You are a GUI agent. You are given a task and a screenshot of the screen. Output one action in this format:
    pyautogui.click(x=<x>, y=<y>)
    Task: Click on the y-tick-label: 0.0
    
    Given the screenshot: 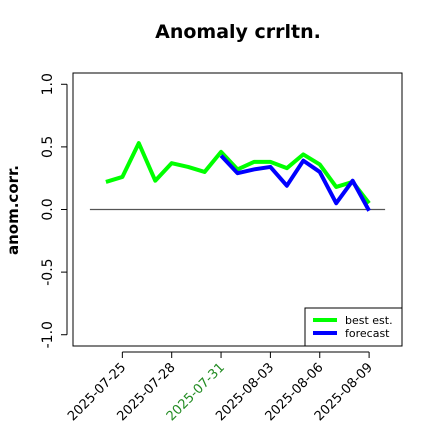 What is the action you would take?
    pyautogui.click(x=48, y=209)
    